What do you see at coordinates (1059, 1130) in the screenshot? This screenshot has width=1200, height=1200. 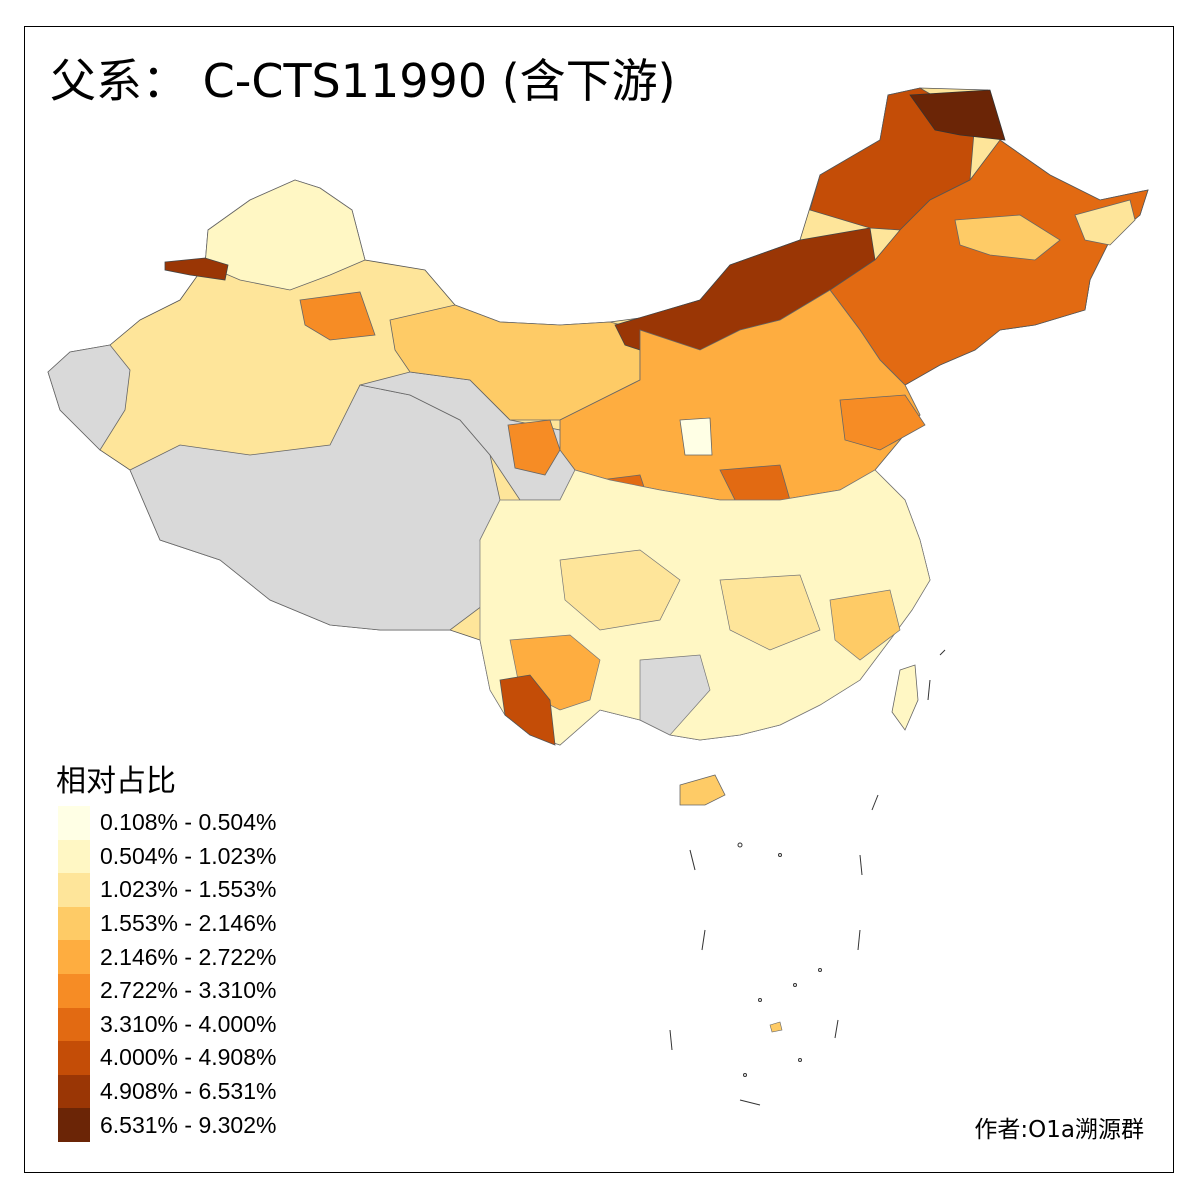 I see `author-credit: 作者:O1a溯源群` at bounding box center [1059, 1130].